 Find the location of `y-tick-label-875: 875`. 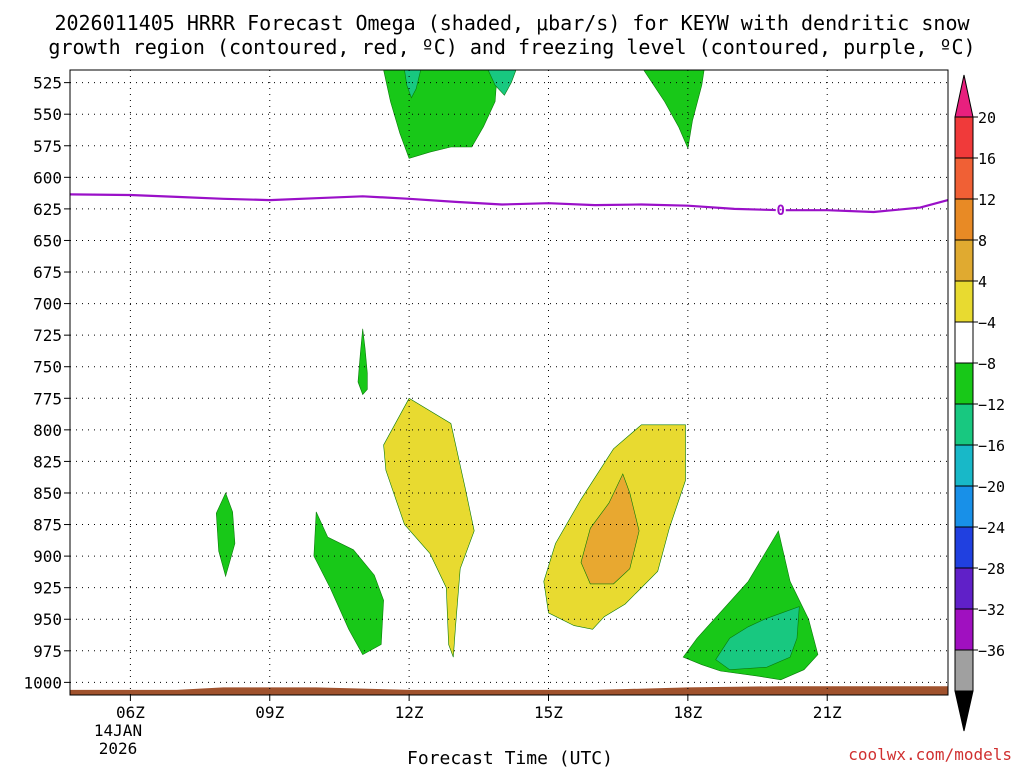

y-tick-label-875: 875 is located at coordinates (47, 525).